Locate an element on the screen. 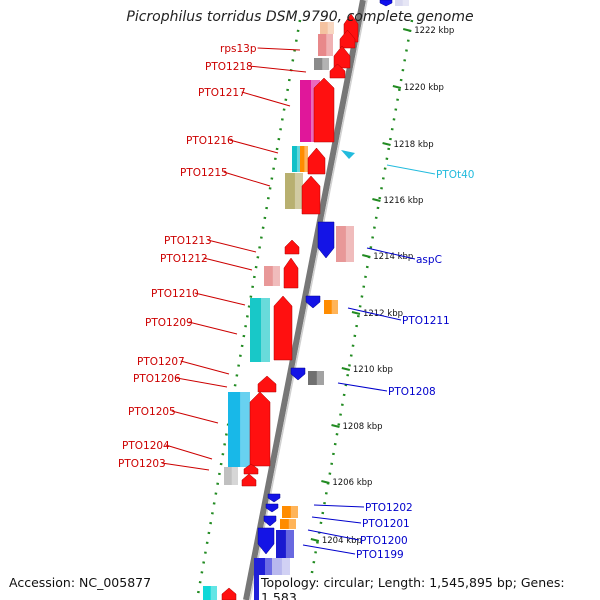 The height and width of the screenshot is (600, 600). kbp-tick-label: 1204 kbp is located at coordinates (342, 541).